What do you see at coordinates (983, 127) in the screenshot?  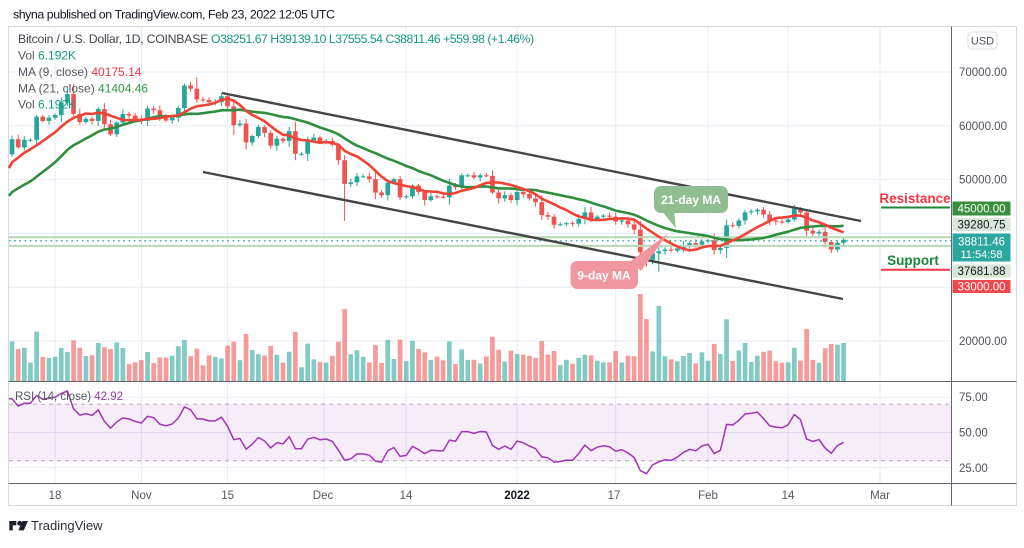 I see `svg-text: 60000.00` at bounding box center [983, 127].